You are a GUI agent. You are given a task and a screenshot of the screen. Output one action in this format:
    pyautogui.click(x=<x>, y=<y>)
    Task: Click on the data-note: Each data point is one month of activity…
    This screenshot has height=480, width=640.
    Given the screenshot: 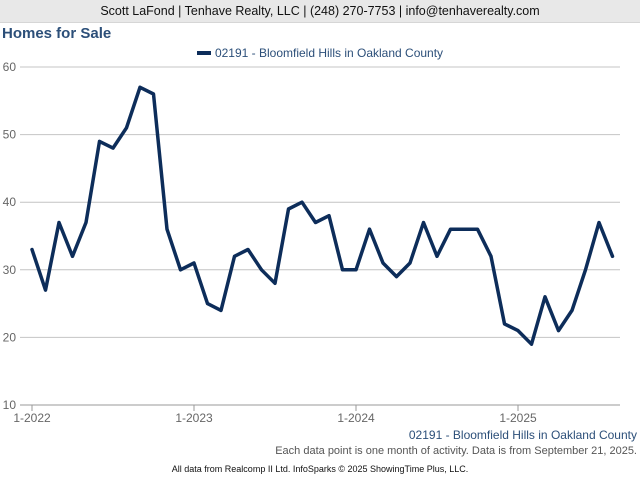 What is the action you would take?
    pyautogui.click(x=456, y=451)
    